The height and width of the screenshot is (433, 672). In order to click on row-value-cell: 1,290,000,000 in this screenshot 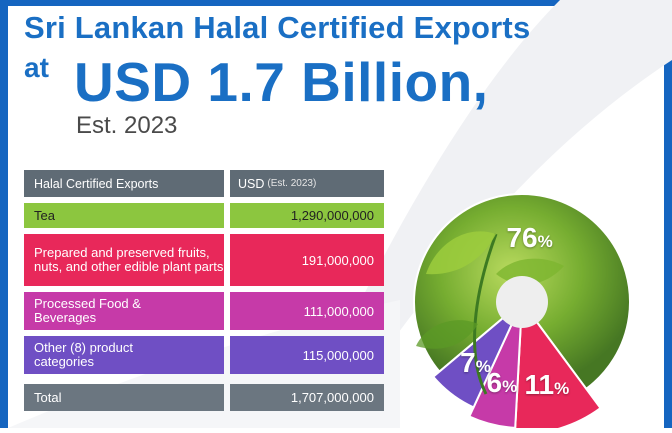, I will do `click(307, 215)`.